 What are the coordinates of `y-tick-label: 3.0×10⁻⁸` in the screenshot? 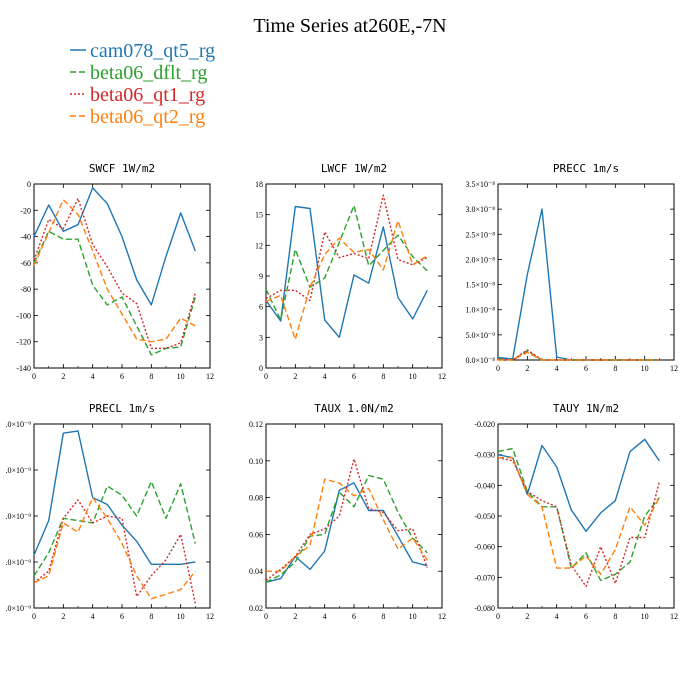 It's located at (480, 209).